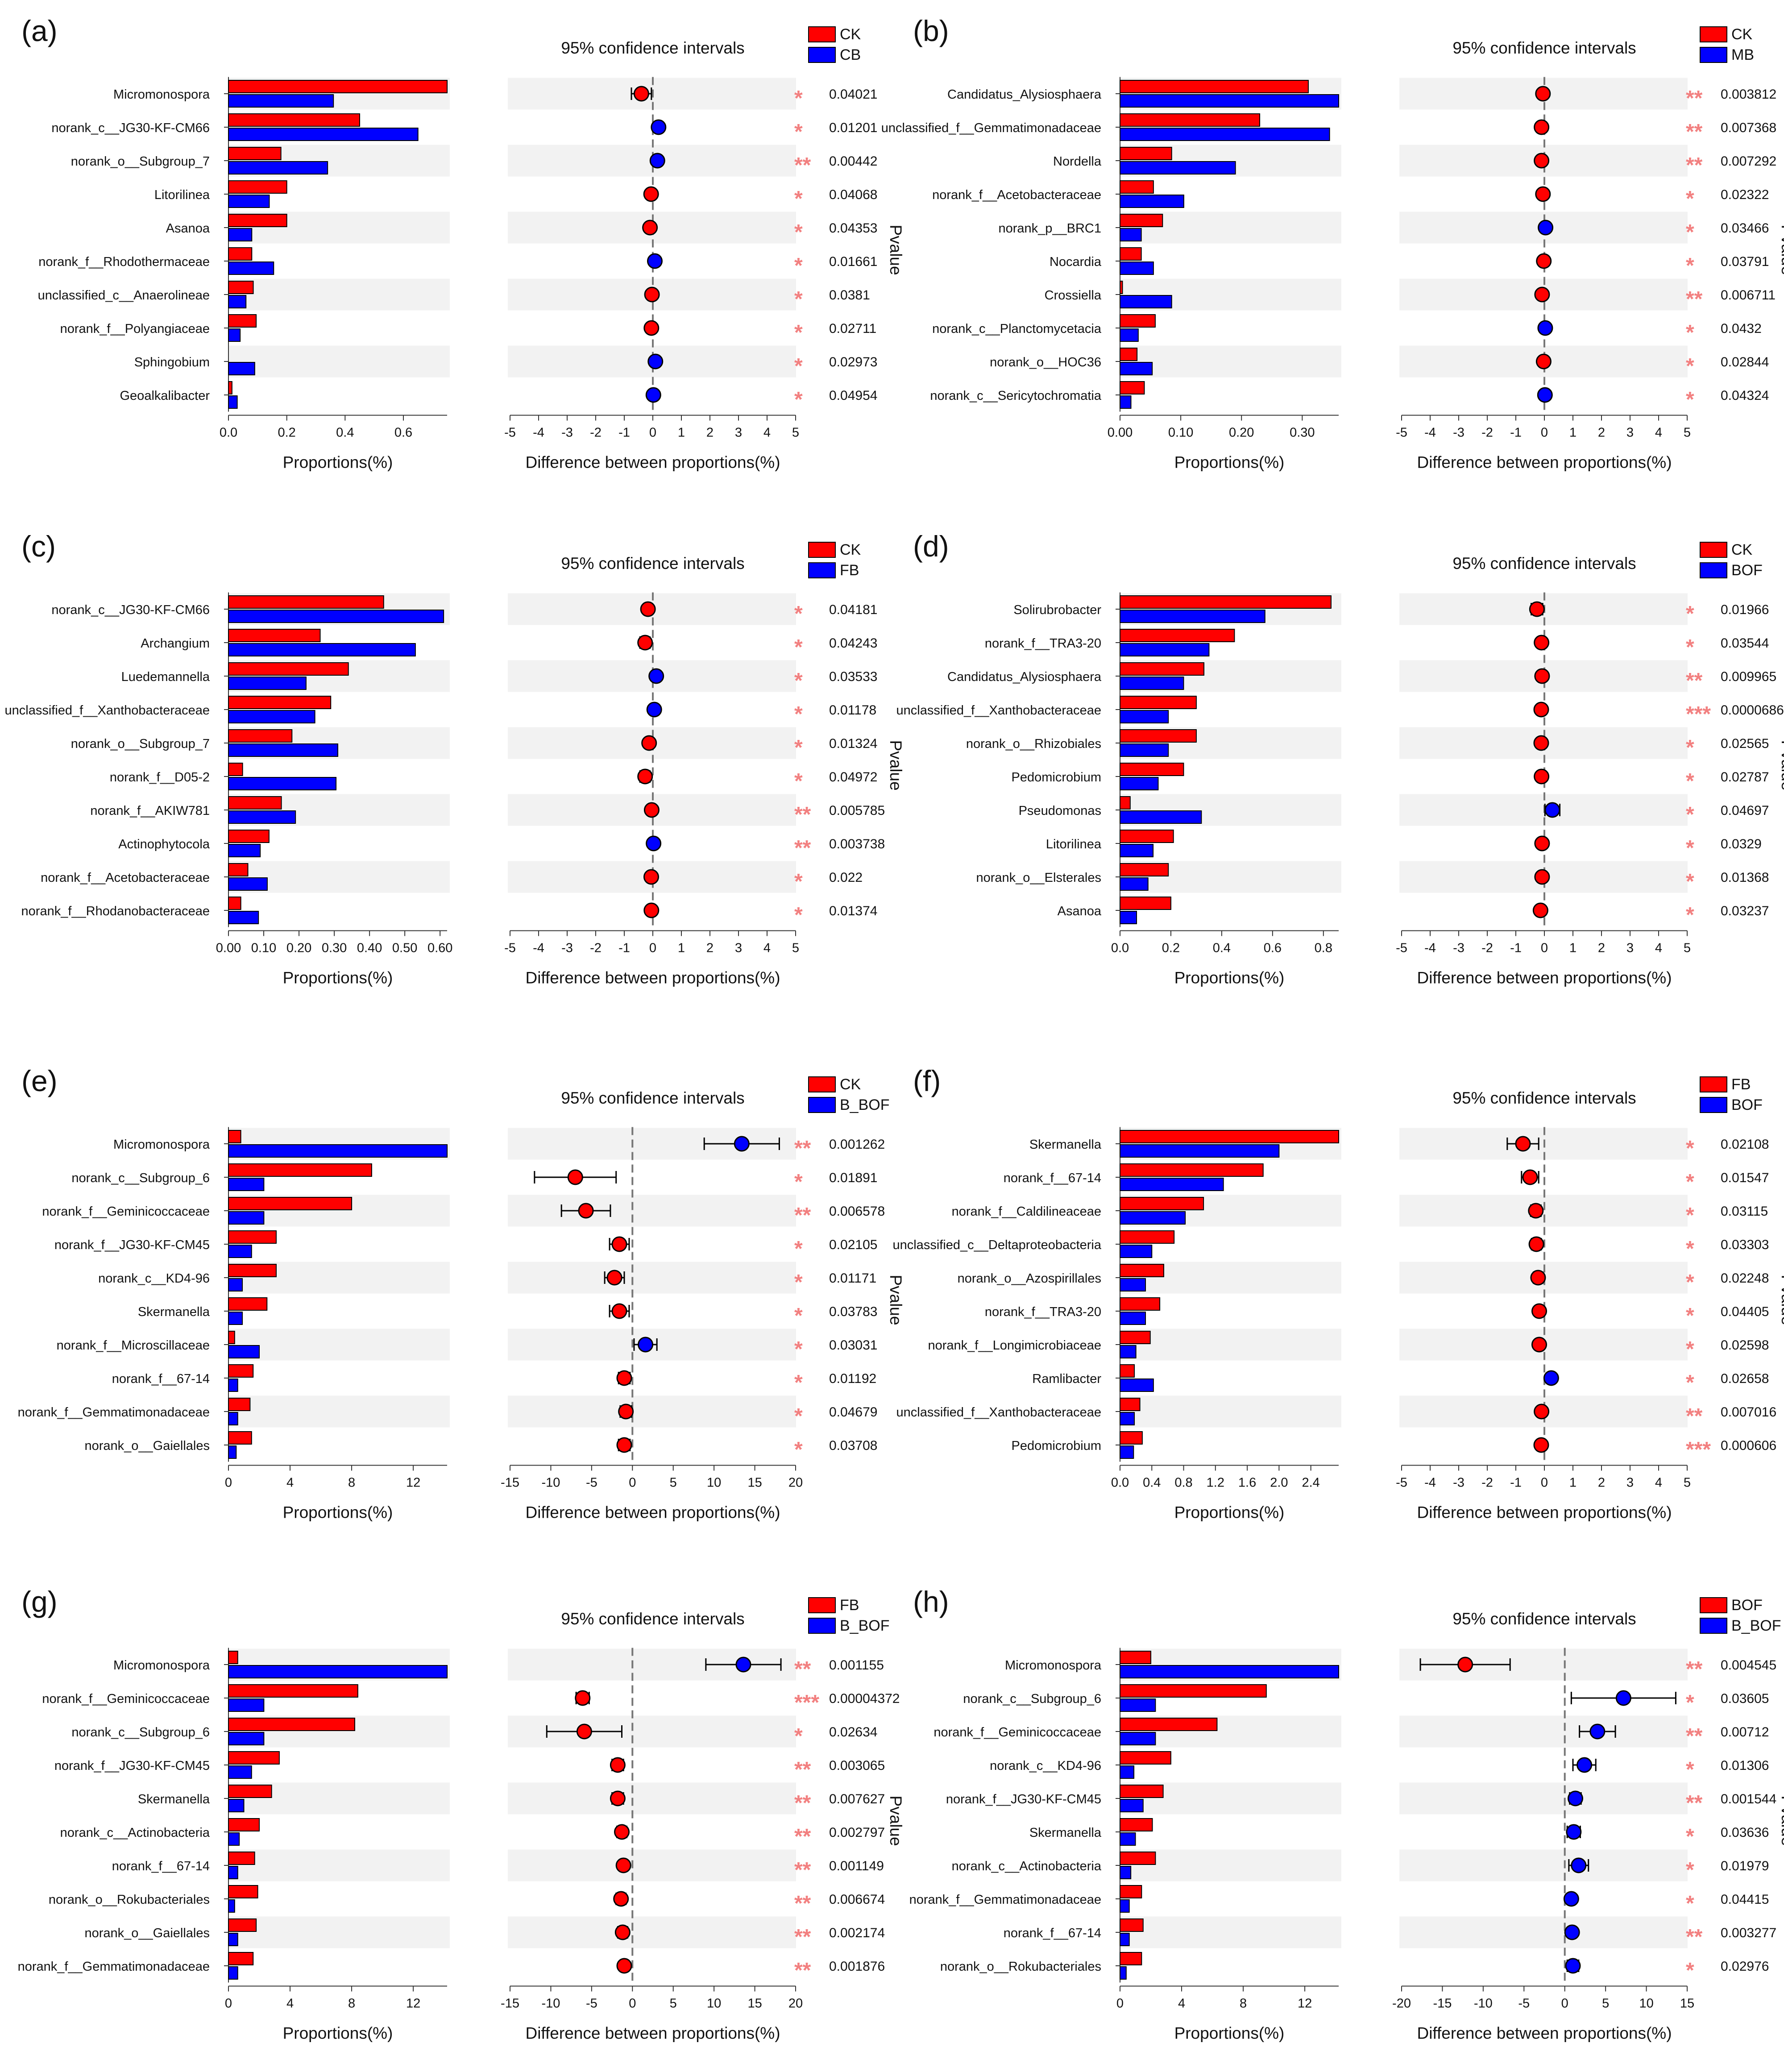 The image size is (1784, 2072). I want to click on ci-tick-label: 0, so click(1564, 2004).